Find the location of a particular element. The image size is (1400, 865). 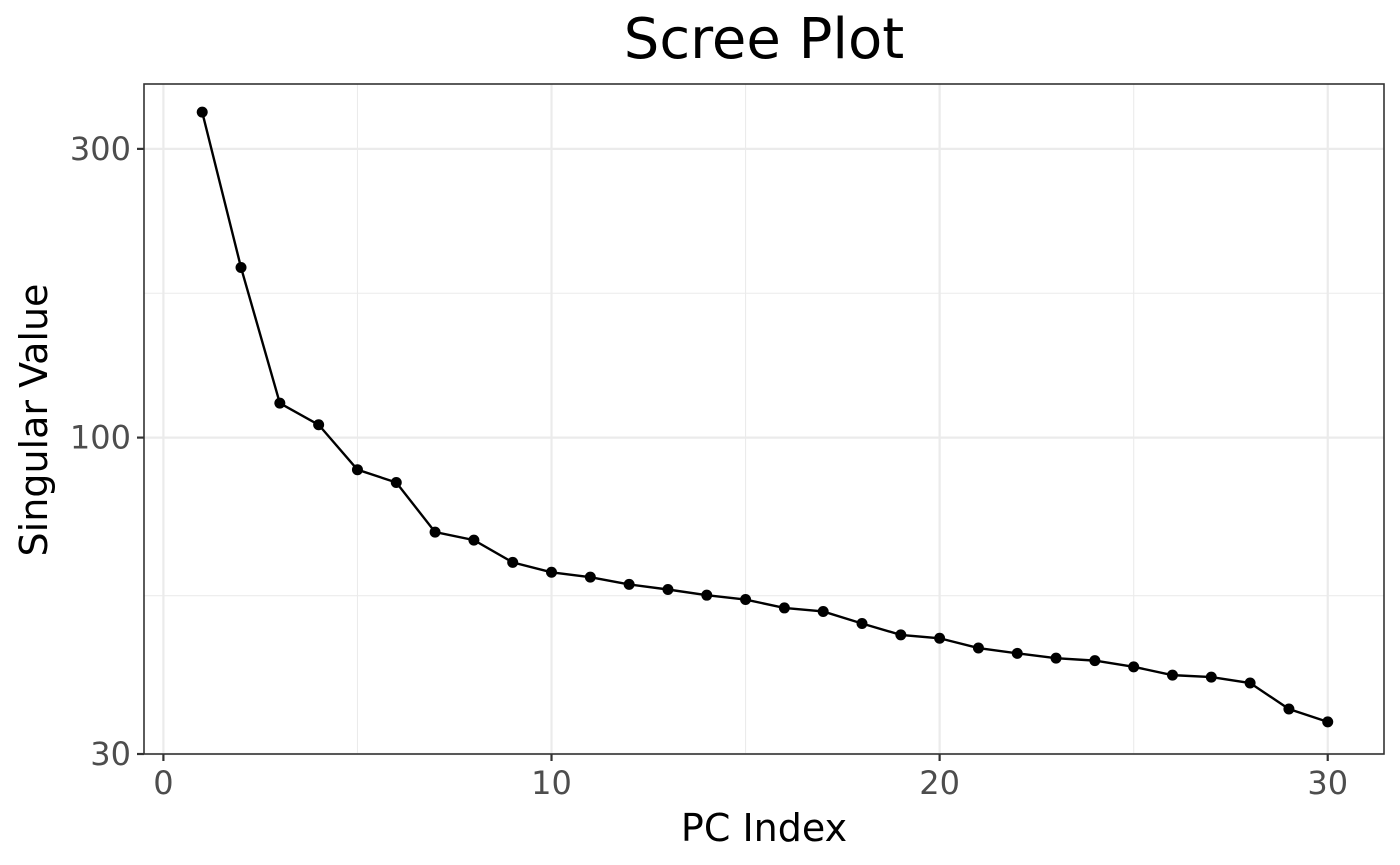

y-tick-label: 100 is located at coordinates (100, 438).